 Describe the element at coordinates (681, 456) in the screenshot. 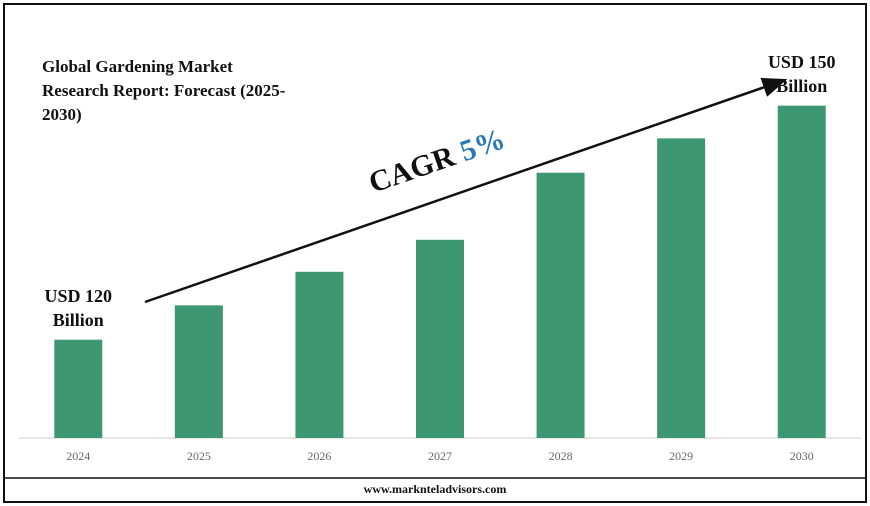

I see `x-tick-label: 2029` at that location.